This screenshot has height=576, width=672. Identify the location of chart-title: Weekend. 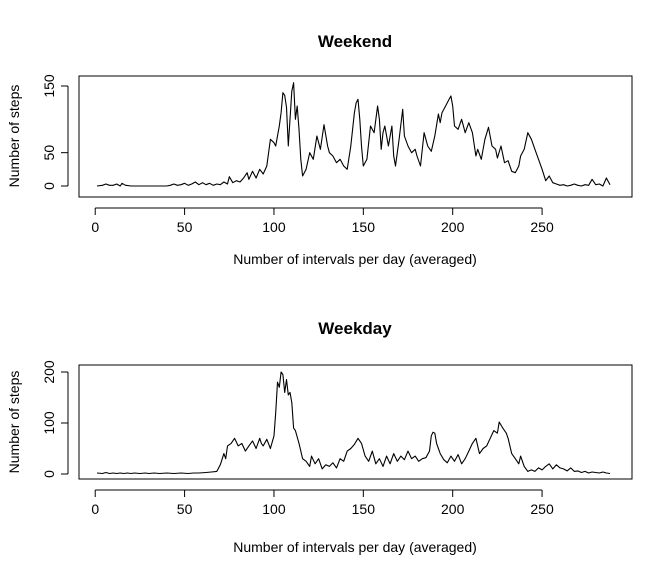
(355, 41).